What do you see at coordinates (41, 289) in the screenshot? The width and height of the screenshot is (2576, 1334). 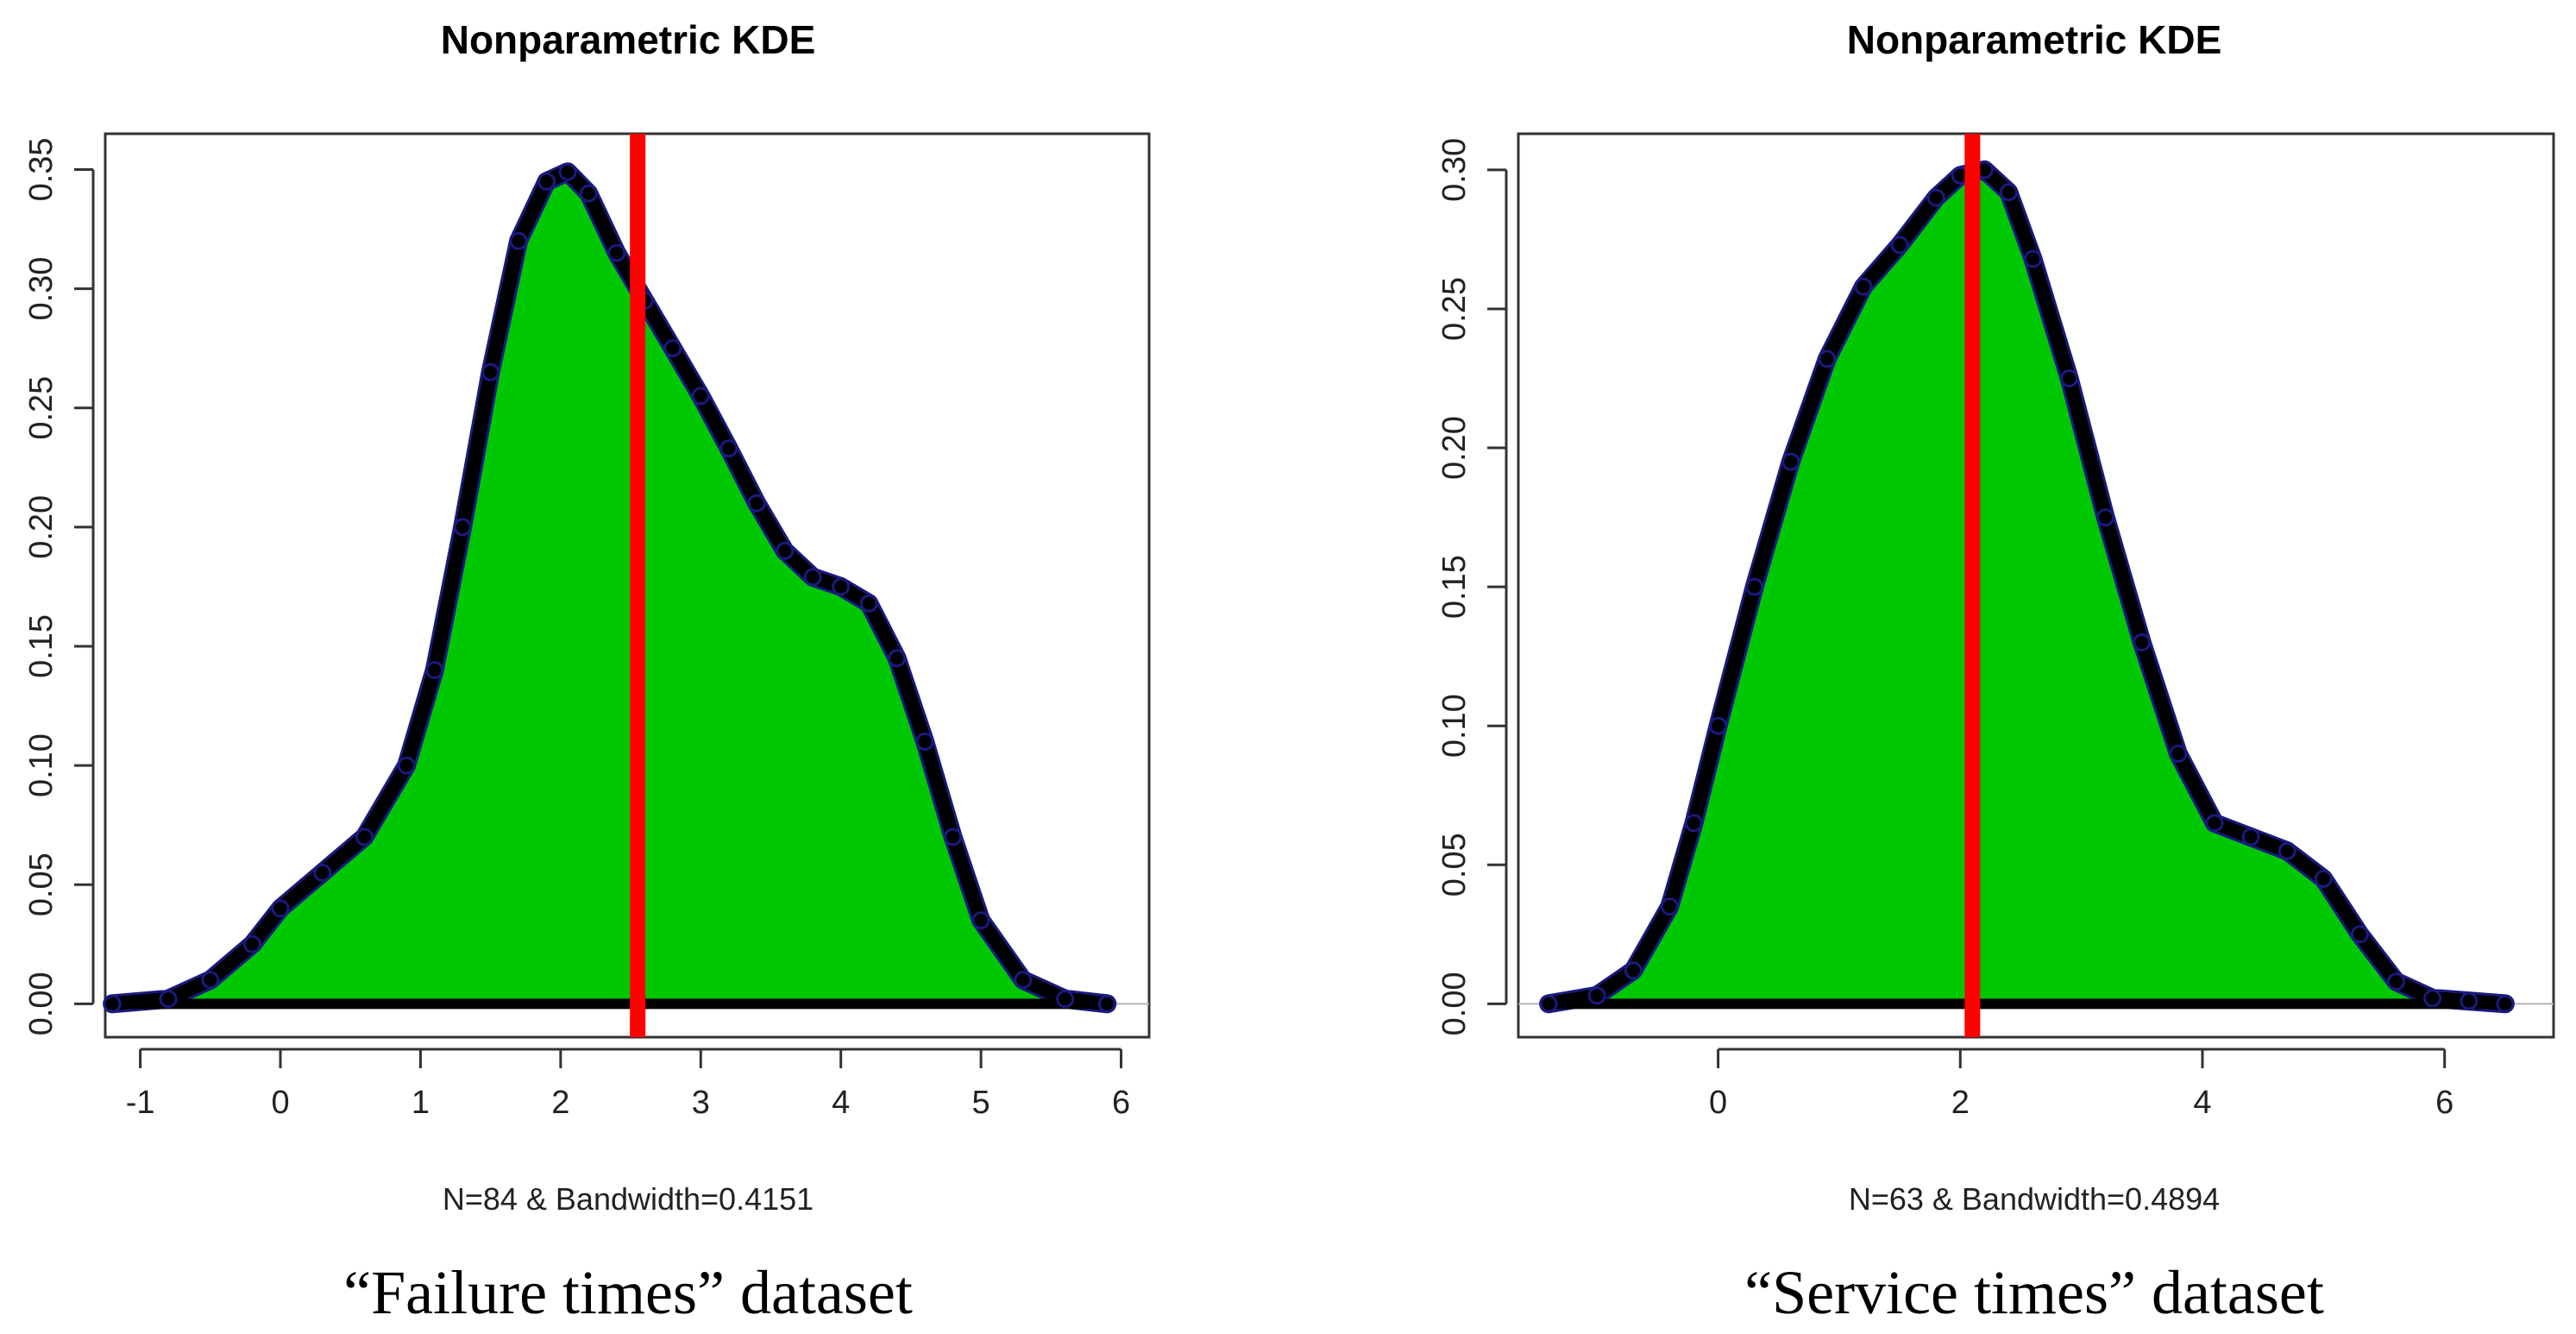 I see `left-y-tick-label: 0.30` at bounding box center [41, 289].